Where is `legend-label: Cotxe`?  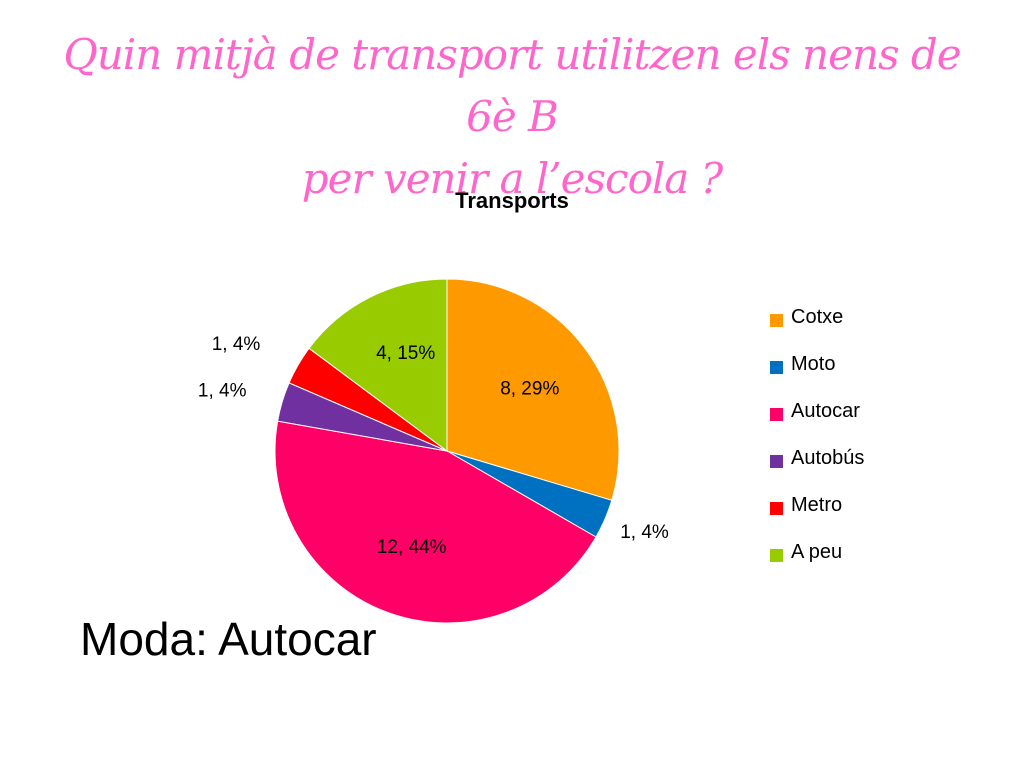
legend-label: Cotxe is located at coordinates (817, 317).